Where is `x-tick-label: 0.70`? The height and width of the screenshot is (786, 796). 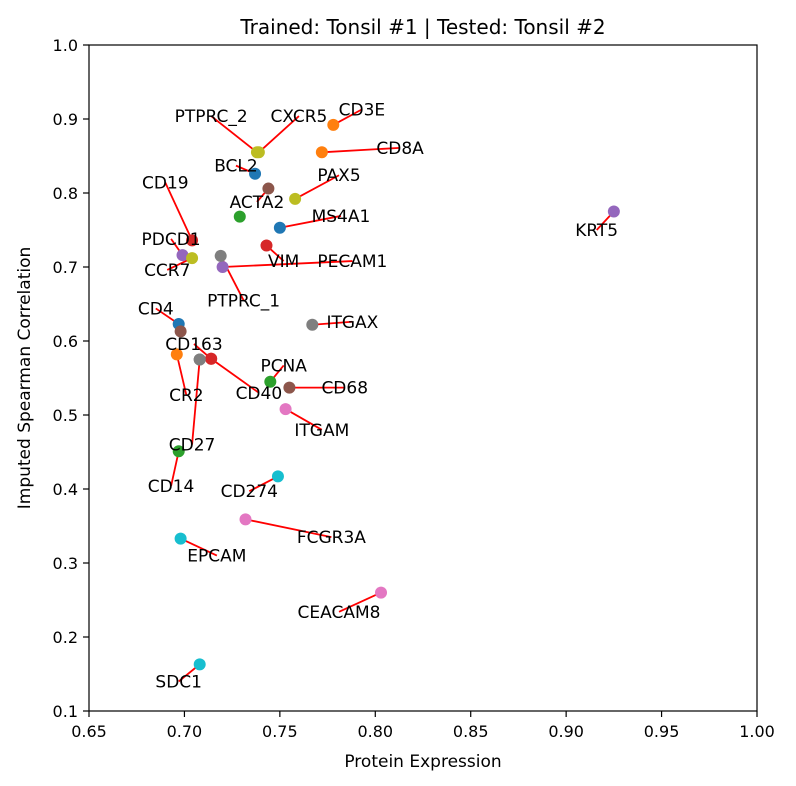
x-tick-label: 0.70 is located at coordinates (185, 731).